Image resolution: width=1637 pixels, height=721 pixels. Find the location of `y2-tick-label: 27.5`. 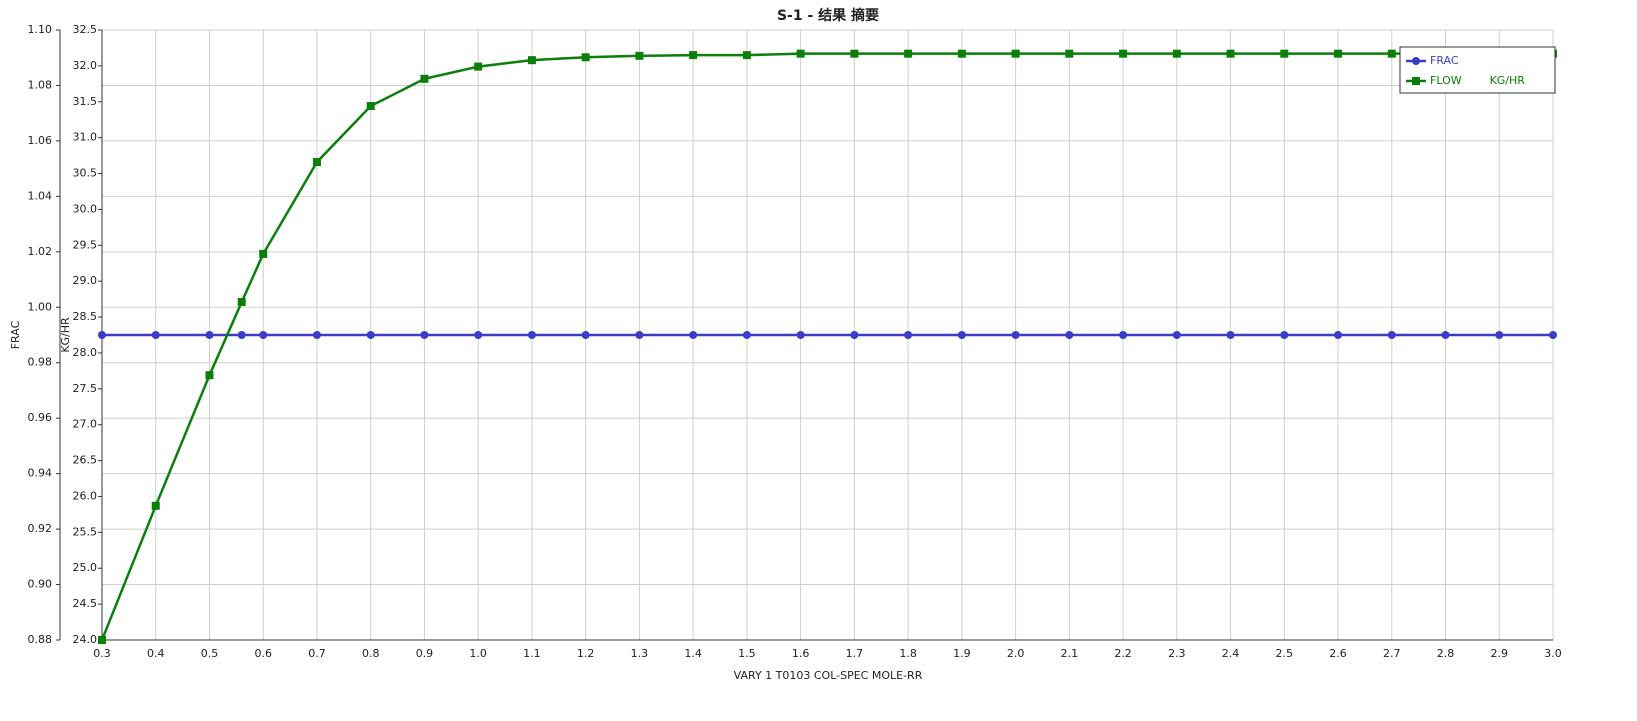

y2-tick-label: 27.5 is located at coordinates (85, 388).